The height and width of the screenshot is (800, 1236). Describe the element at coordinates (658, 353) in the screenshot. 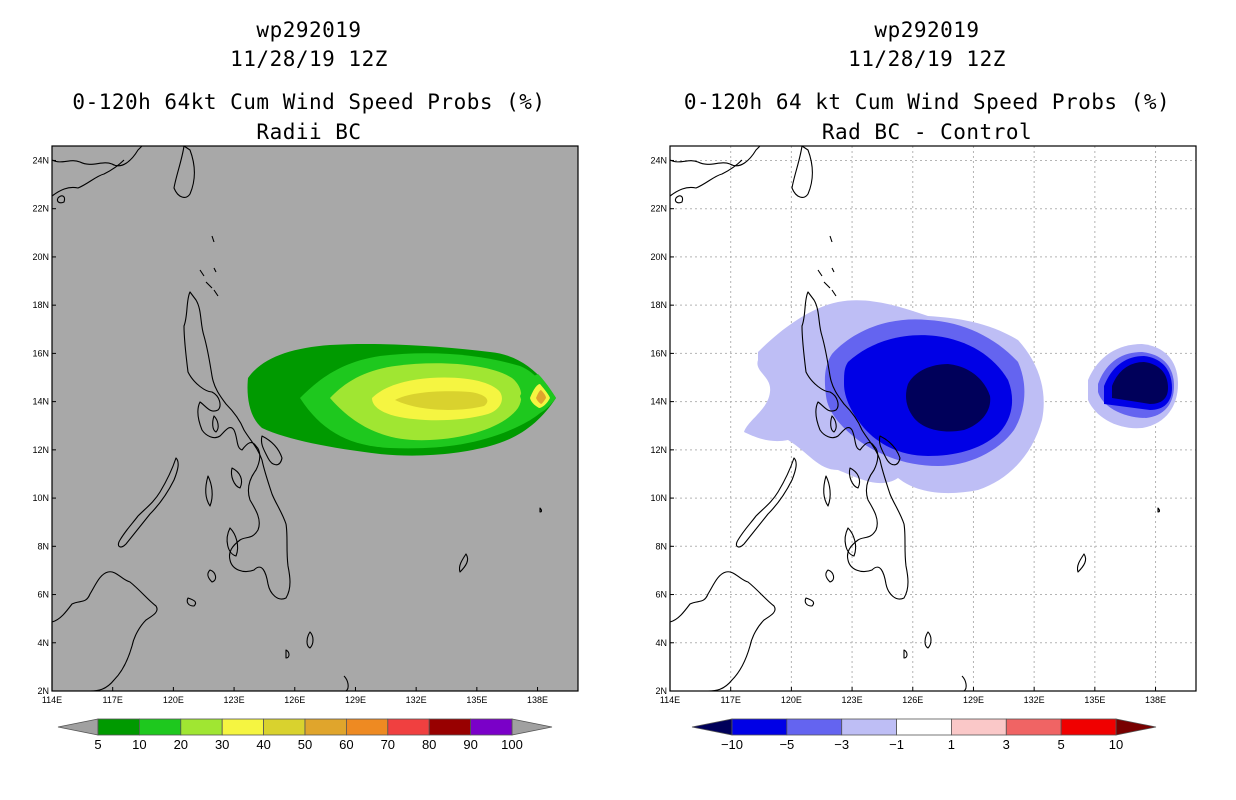

I see `right-lat-label: 16N` at that location.